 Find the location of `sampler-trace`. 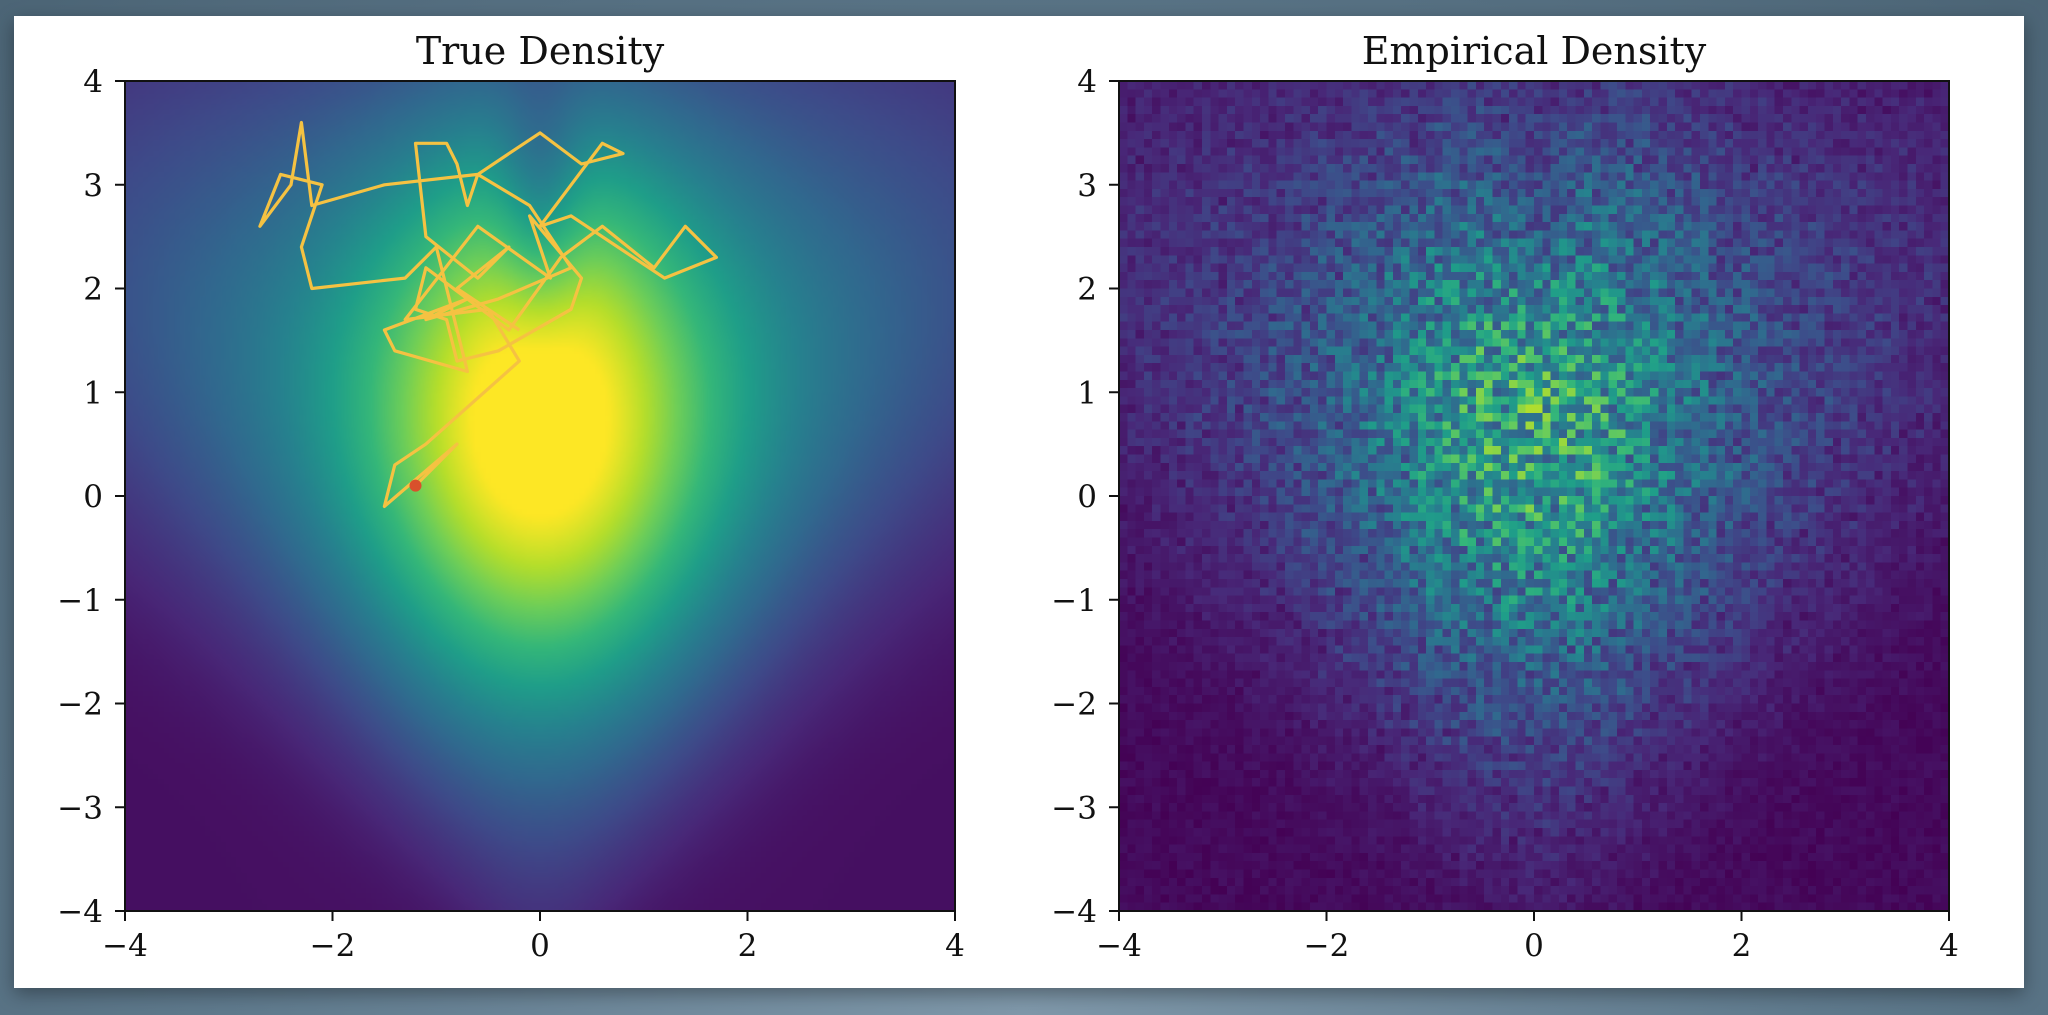

sampler-trace is located at coordinates (488, 314).